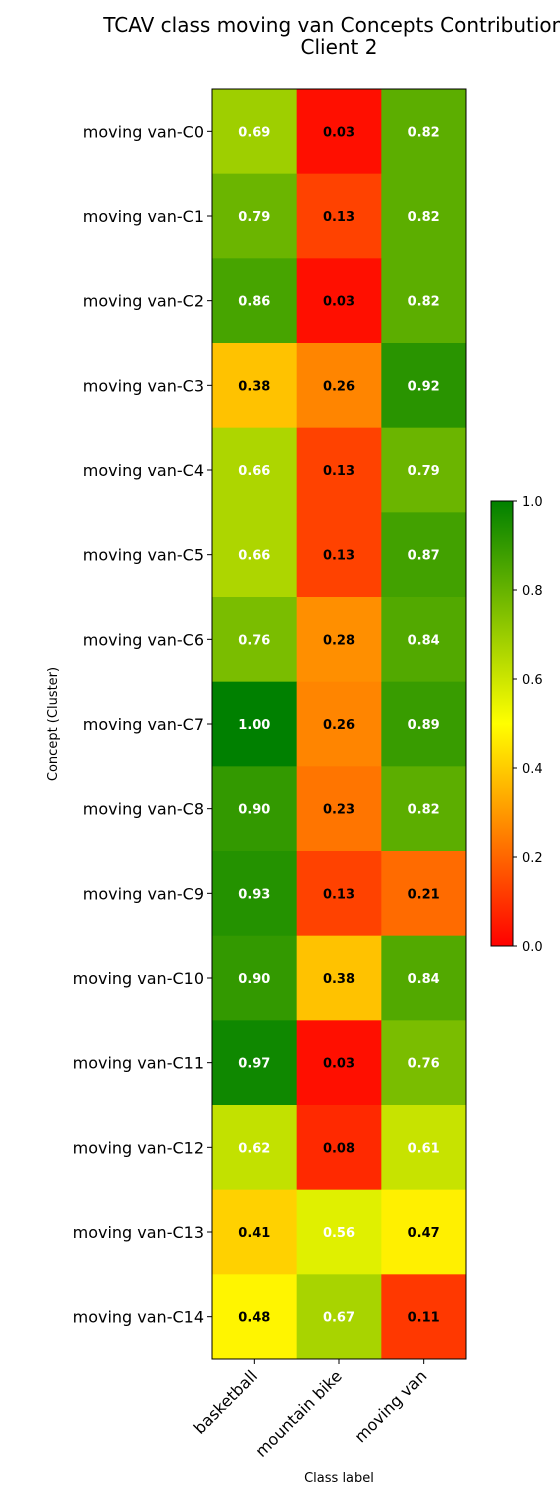 Image resolution: width=560 pixels, height=1500 pixels. What do you see at coordinates (424, 1318) in the screenshot?
I see `cell-value-label: 0.11` at bounding box center [424, 1318].